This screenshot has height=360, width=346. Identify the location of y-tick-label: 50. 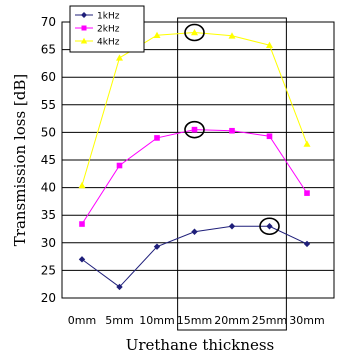
(48, 132).